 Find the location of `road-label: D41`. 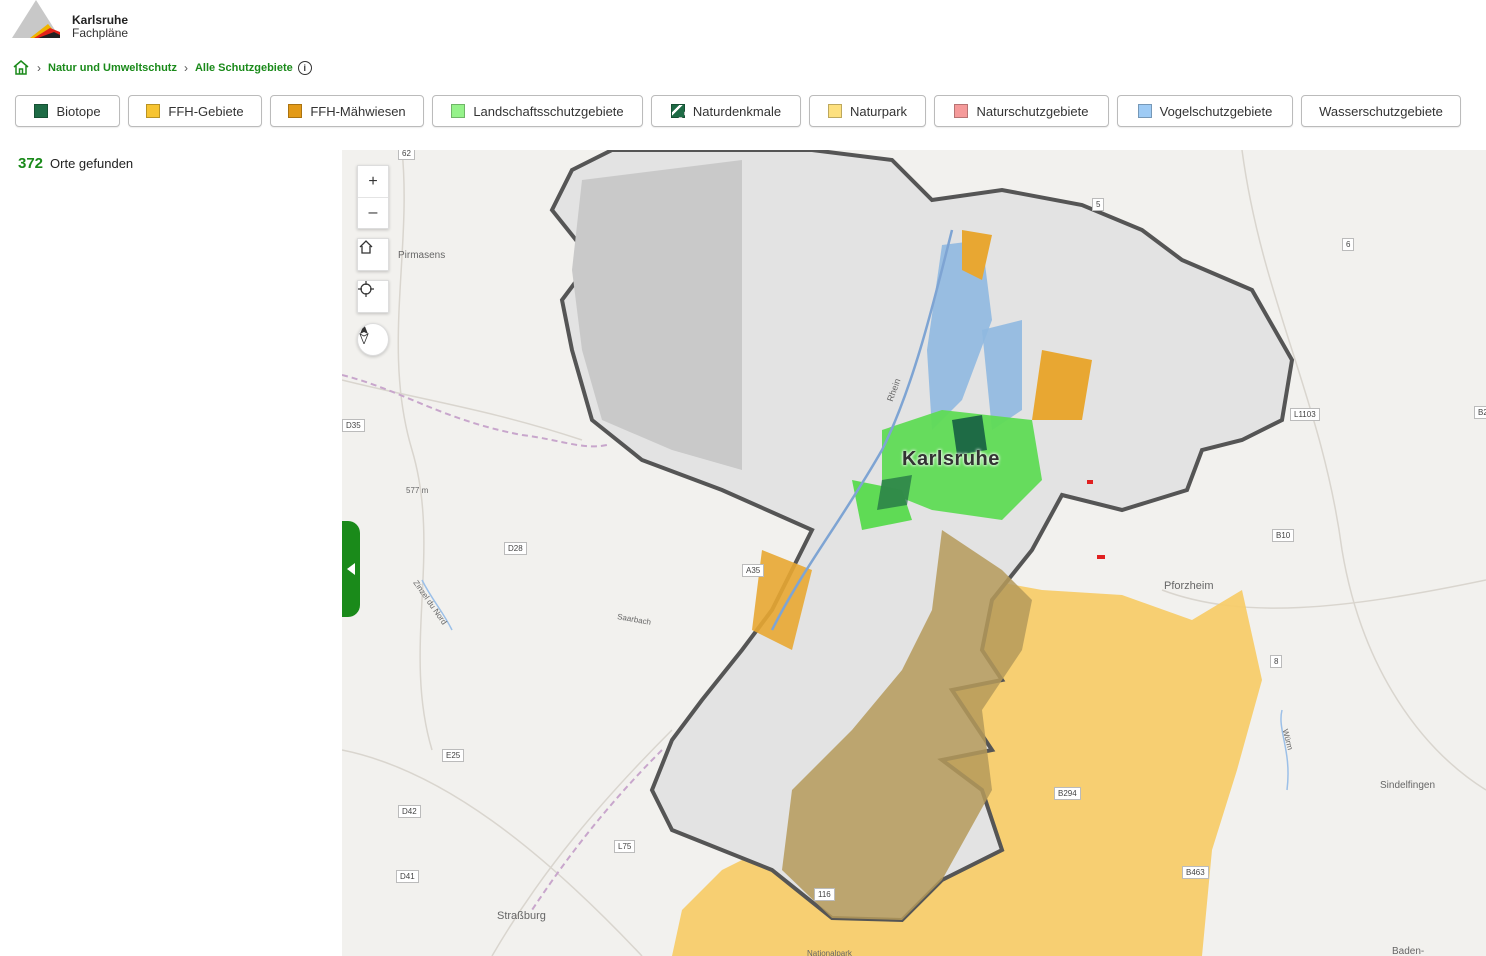

road-label: D41 is located at coordinates (407, 876).